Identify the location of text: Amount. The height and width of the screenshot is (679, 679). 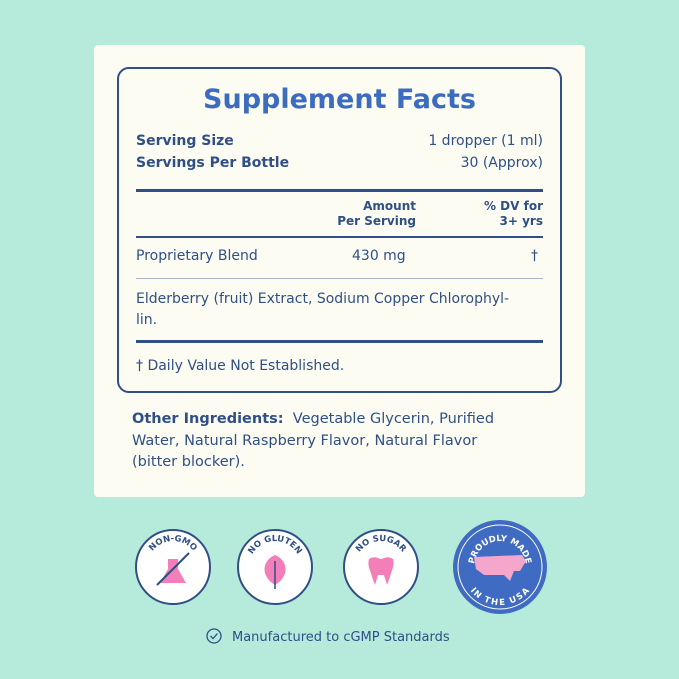
(389, 206).